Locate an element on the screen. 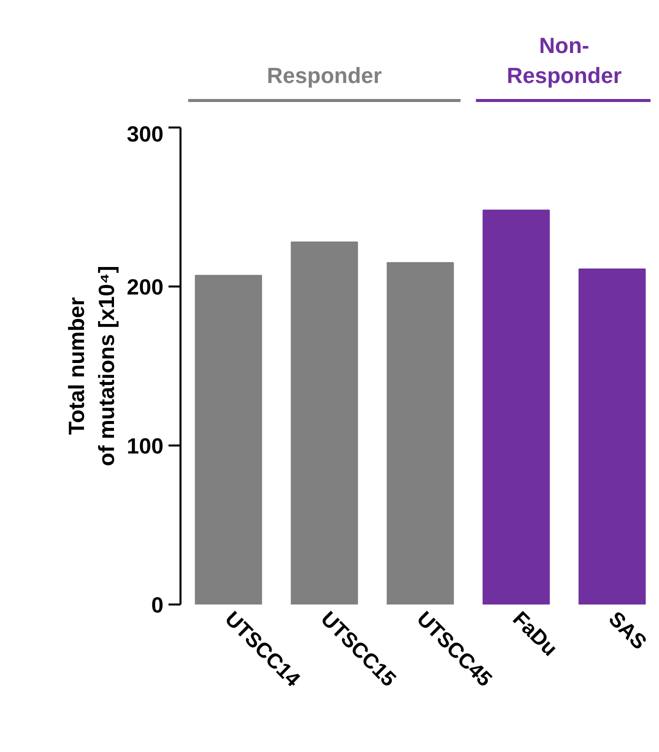  y-tick-label: 200 is located at coordinates (145, 287).